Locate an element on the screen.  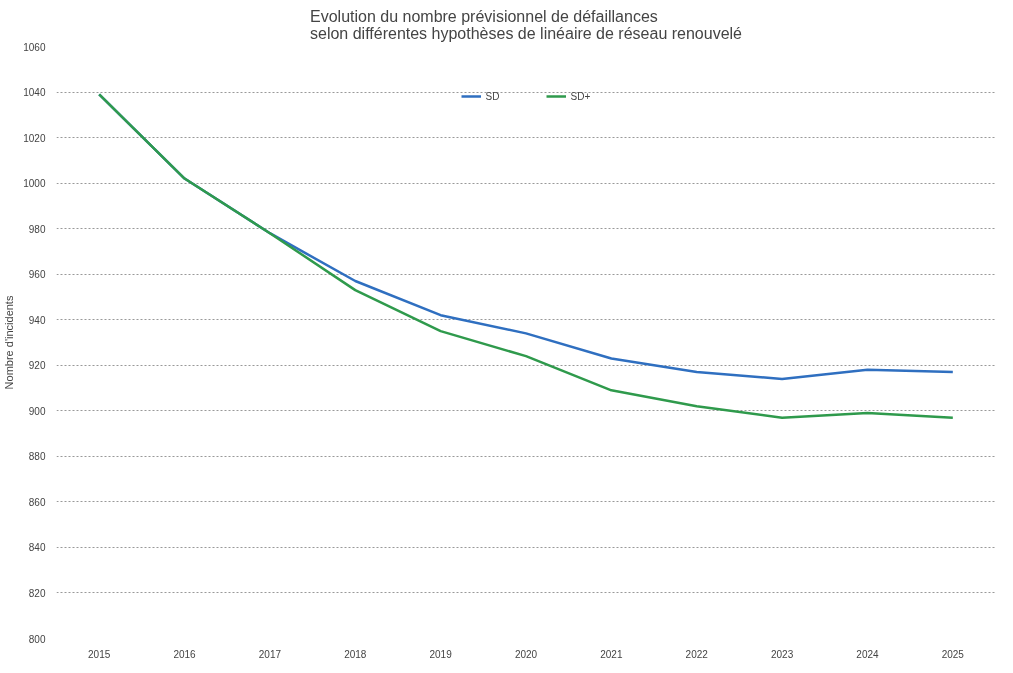
y-tick-label: 1040 is located at coordinates (34, 93).